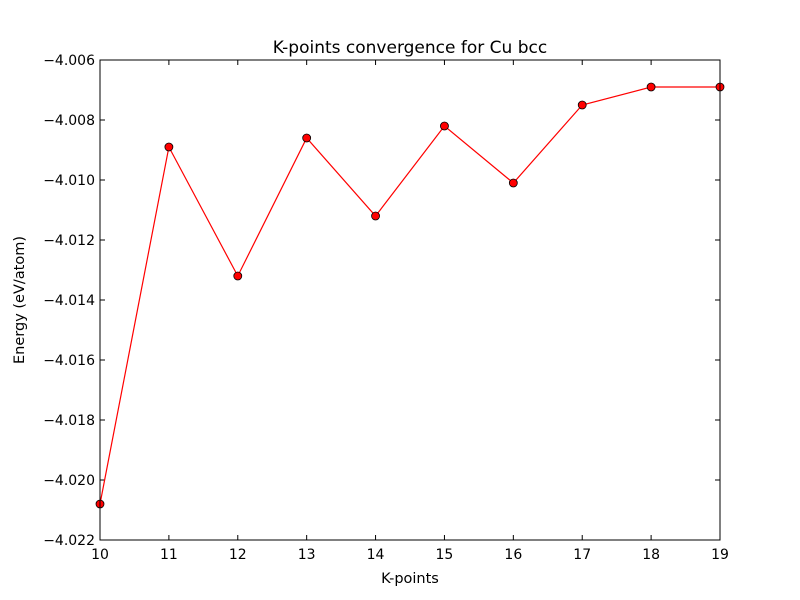  Describe the element at coordinates (720, 555) in the screenshot. I see `x-tick-label: 19` at that location.